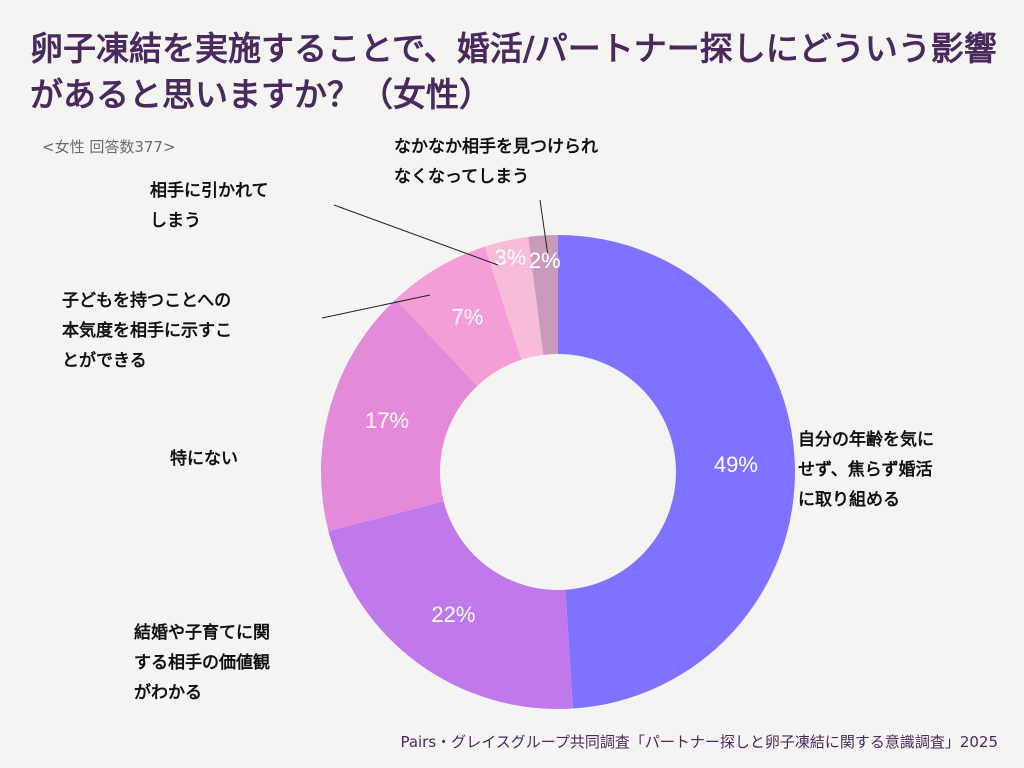 The height and width of the screenshot is (768, 1024). Describe the element at coordinates (496, 162) in the screenshot. I see `slice-label-5: なかなか相手を見つけられ なくなってしまう` at that location.